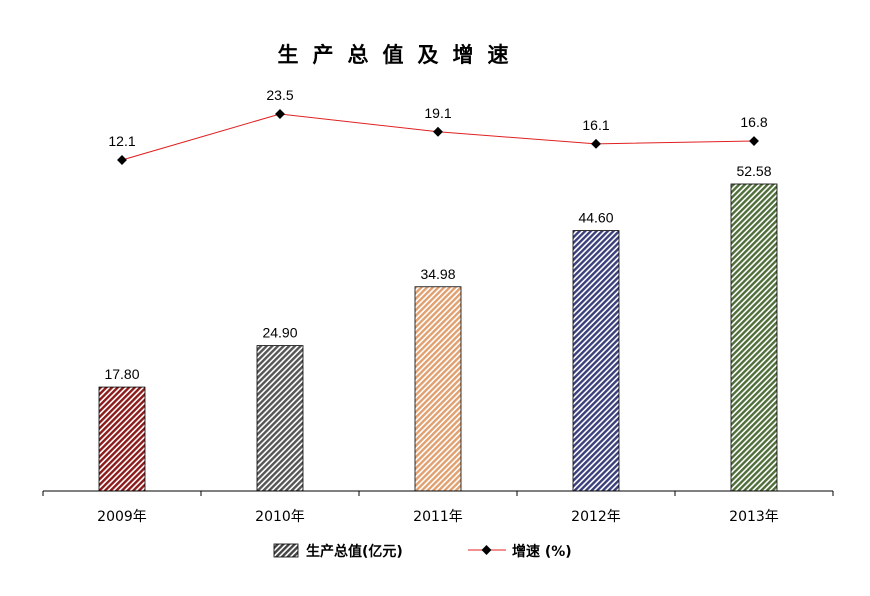 The width and height of the screenshot is (870, 596). I want to click on growth-line, so click(438, 137).